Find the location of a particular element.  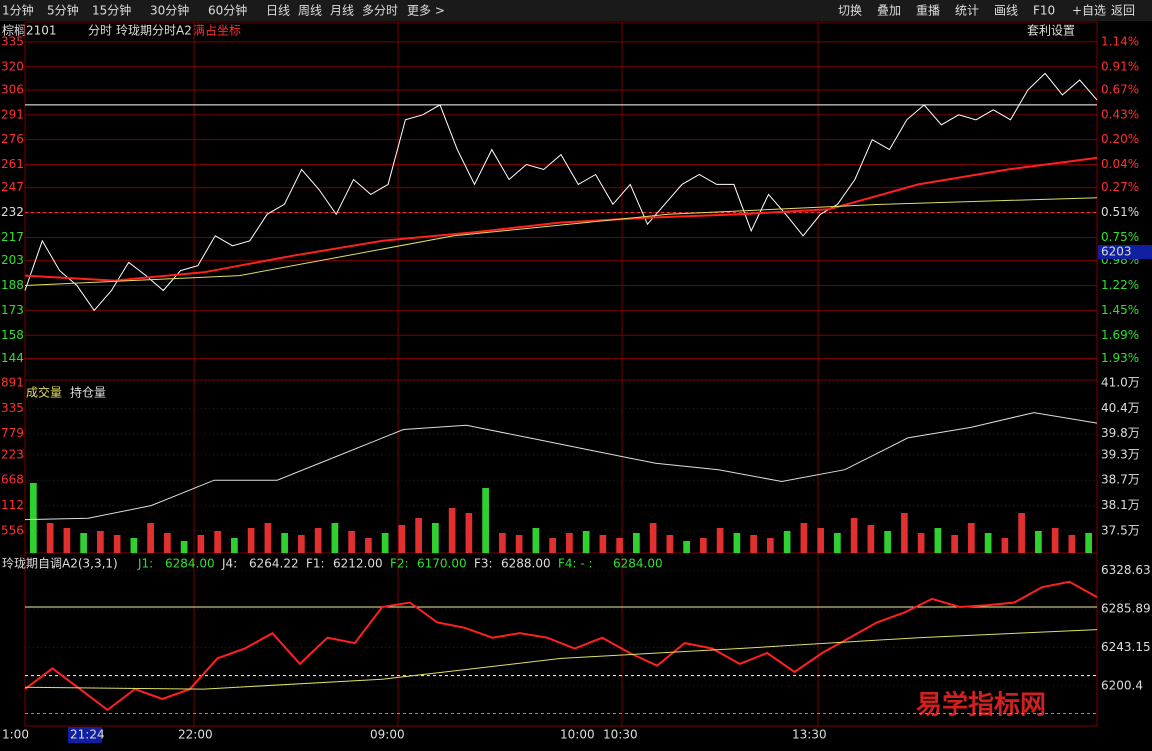

tool-button: 重播 is located at coordinates (928, 11).